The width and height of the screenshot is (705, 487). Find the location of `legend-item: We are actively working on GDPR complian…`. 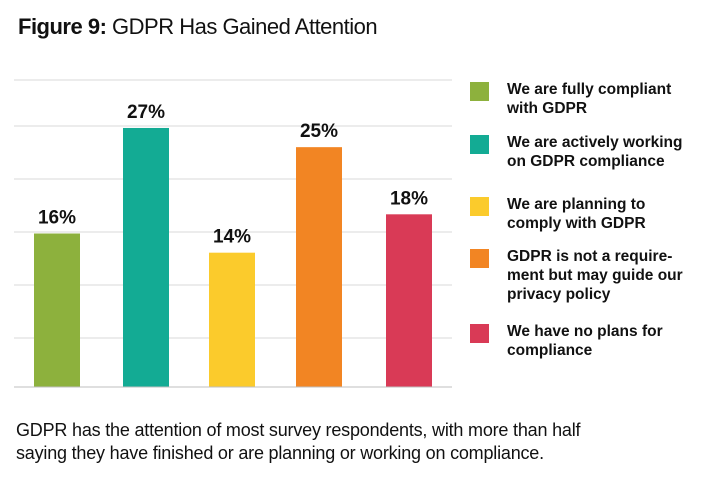

legend-item: We are actively working on GDPR complian… is located at coordinates (576, 152).